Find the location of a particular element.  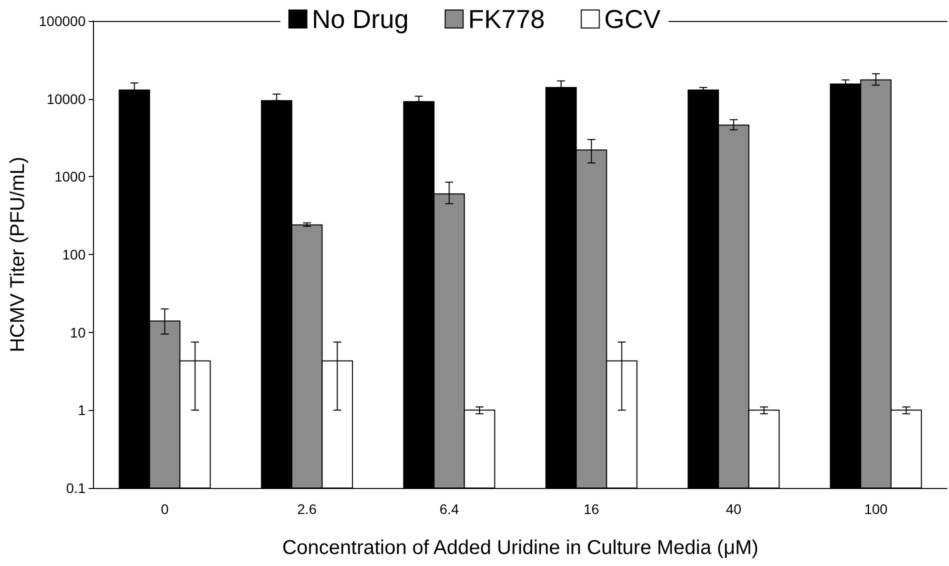

y-tick-label: 100000 is located at coordinates (62, 21).